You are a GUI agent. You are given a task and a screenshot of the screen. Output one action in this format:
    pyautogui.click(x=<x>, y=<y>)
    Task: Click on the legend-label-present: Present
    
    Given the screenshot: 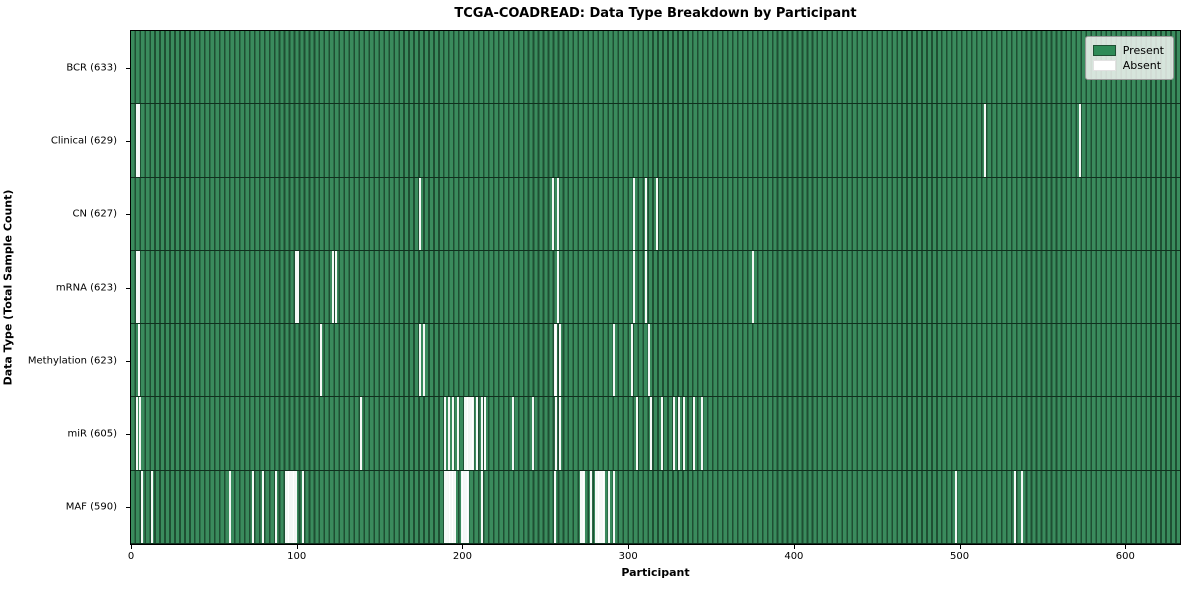 What is the action you would take?
    pyautogui.click(x=1143, y=50)
    